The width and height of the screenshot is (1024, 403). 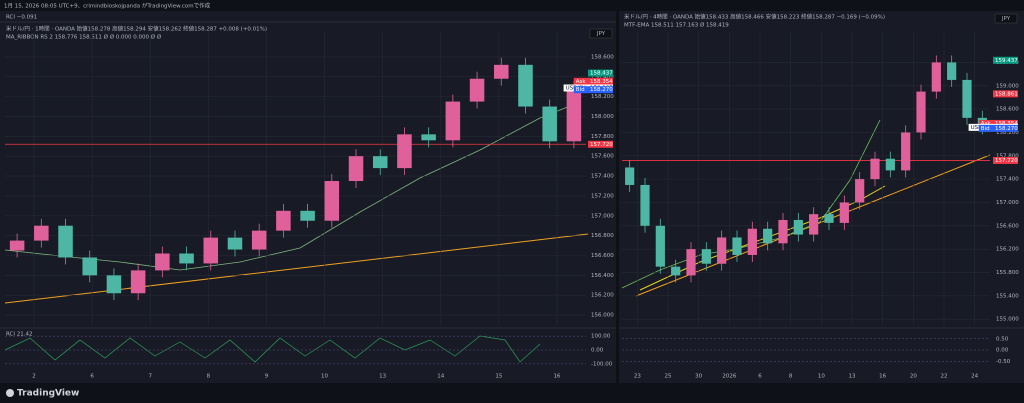 What do you see at coordinates (19, 335) in the screenshot?
I see `rci-label: RCI 21.42` at bounding box center [19, 335].